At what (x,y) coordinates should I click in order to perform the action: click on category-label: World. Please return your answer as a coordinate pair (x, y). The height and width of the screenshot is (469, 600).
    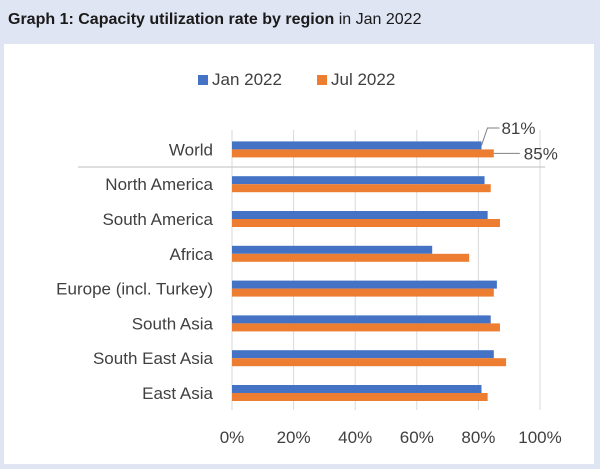
    Looking at the image, I should click on (191, 149).